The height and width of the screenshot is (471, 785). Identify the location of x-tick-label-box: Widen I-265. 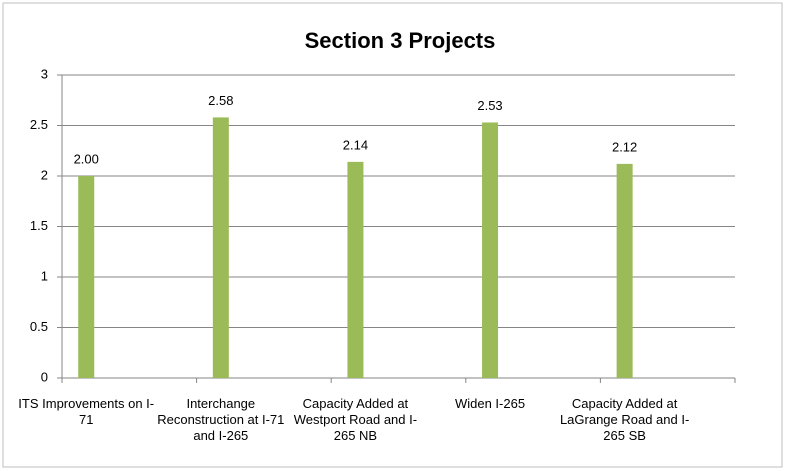
(490, 403).